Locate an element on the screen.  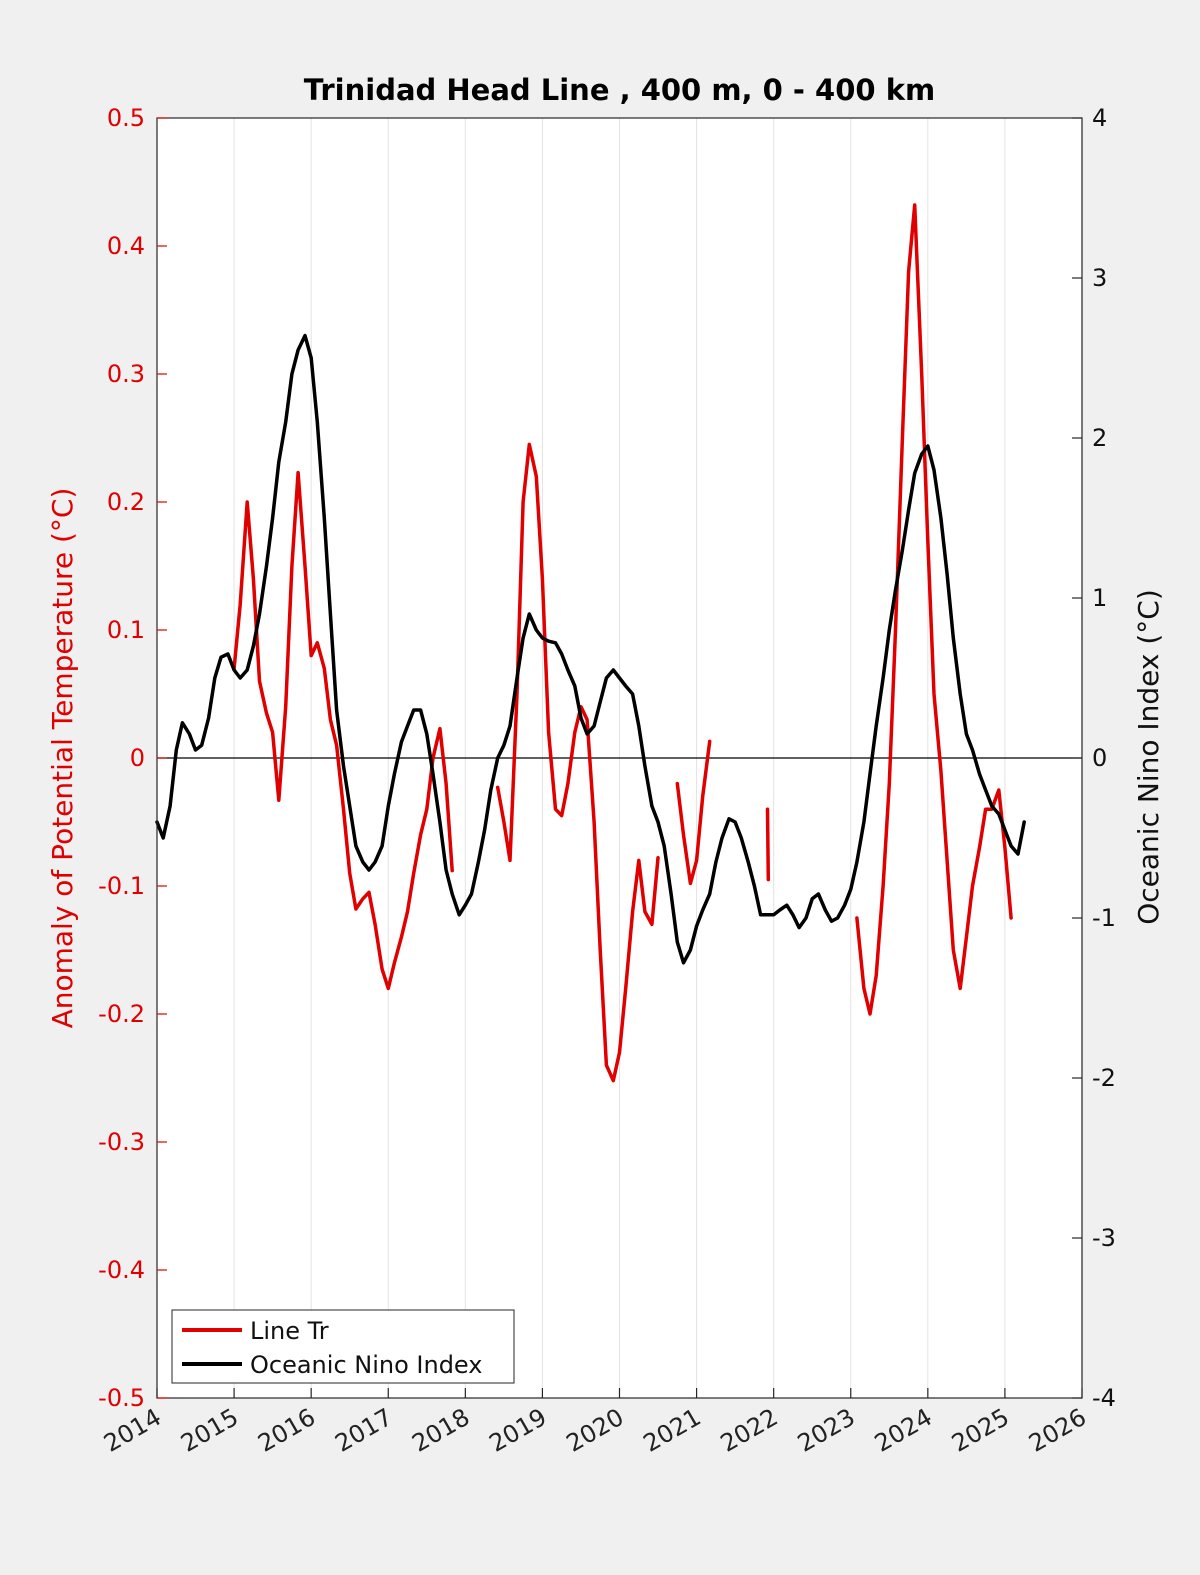
y-right-tick-label: -1 is located at coordinates (1104, 918).